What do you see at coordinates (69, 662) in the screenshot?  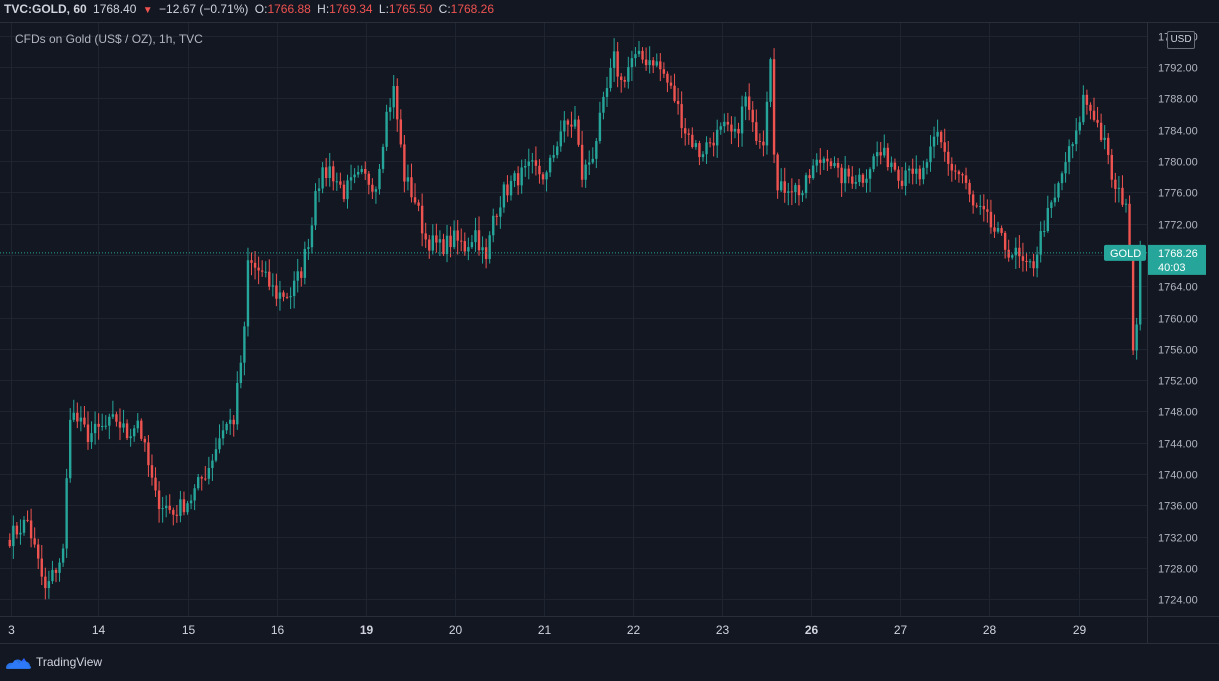 I see `brand-name: TradingView` at bounding box center [69, 662].